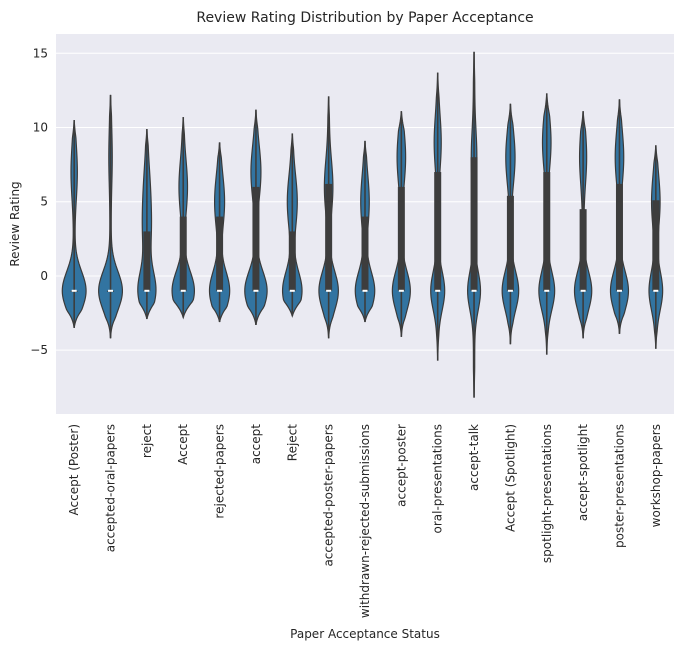 The width and height of the screenshot is (685, 652). I want to click on x-axis-title: Paper Acceptance Status, so click(365, 634).